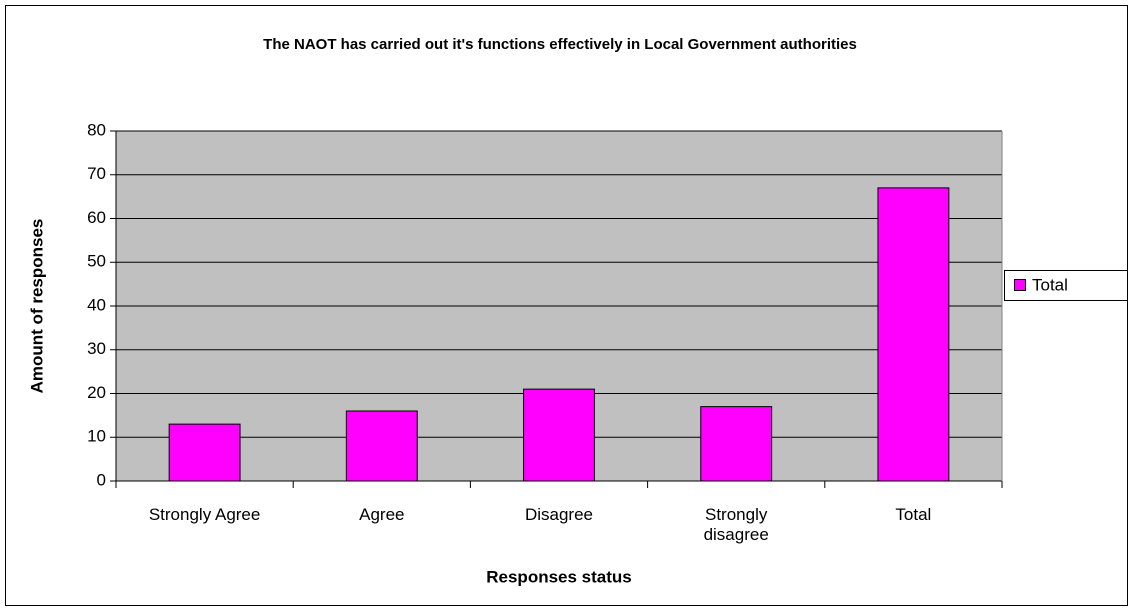 The image size is (1130, 612). Describe the element at coordinates (1050, 284) in the screenshot. I see `legend-label: Total` at that location.